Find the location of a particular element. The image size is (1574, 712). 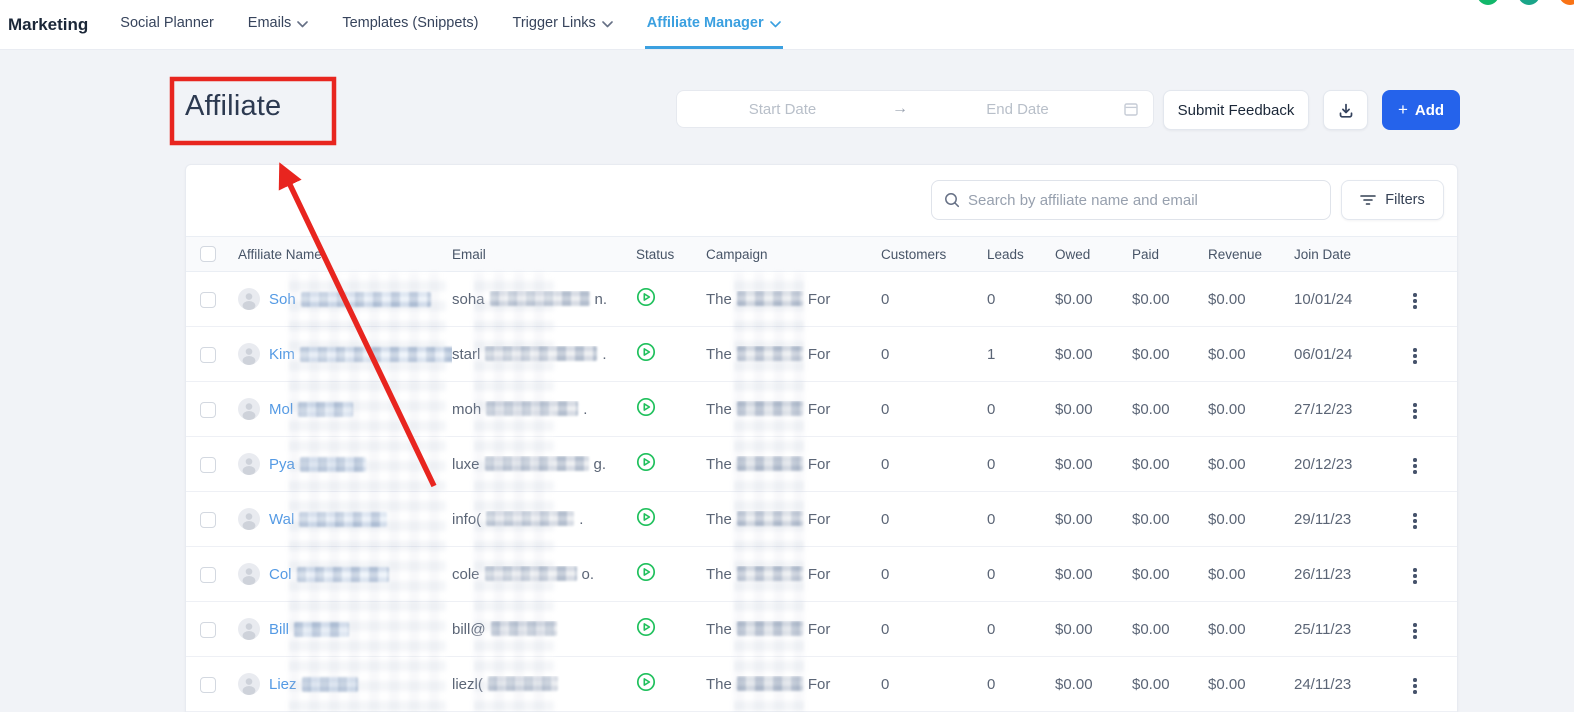

affiliate-name-link: Col is located at coordinates (331, 574).